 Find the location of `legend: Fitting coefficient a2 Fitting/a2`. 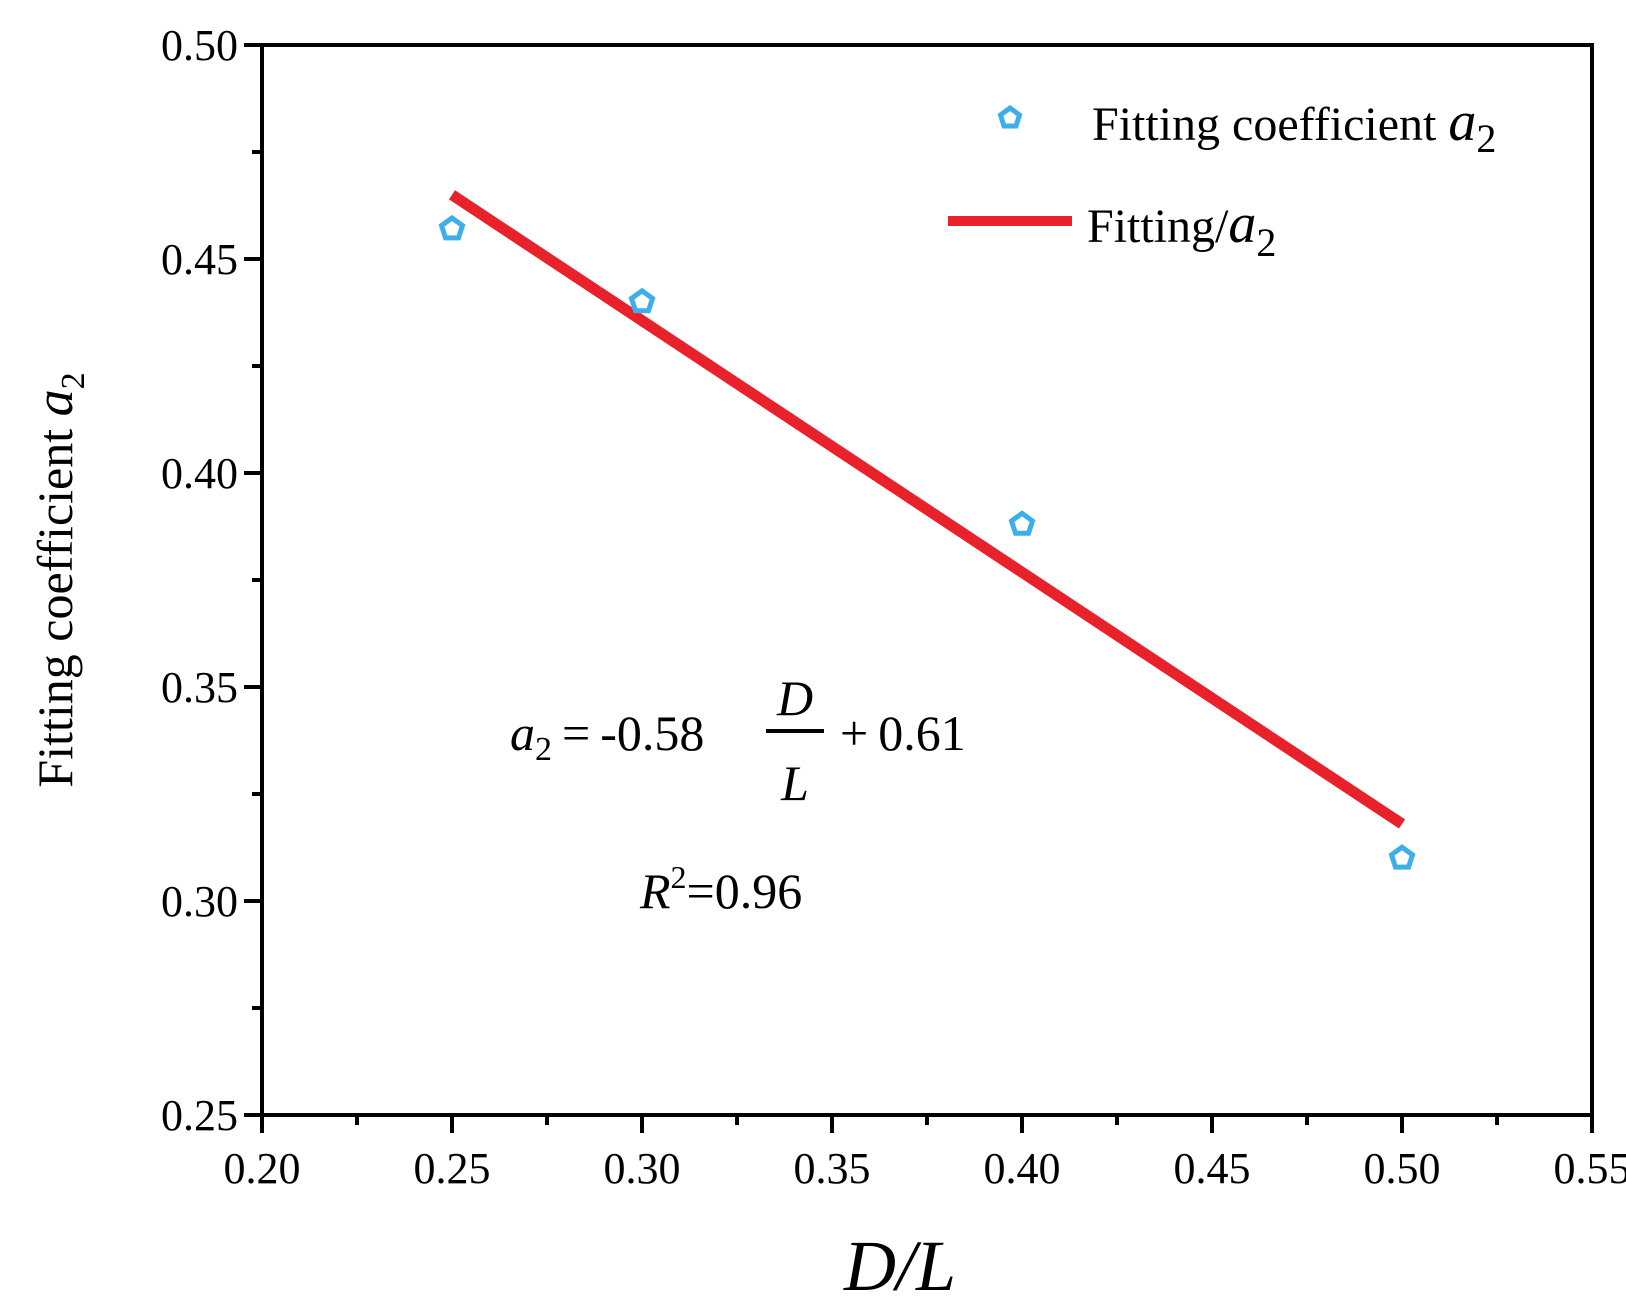

legend: Fitting coefficient a2 Fitting/a2 is located at coordinates (1222, 178).